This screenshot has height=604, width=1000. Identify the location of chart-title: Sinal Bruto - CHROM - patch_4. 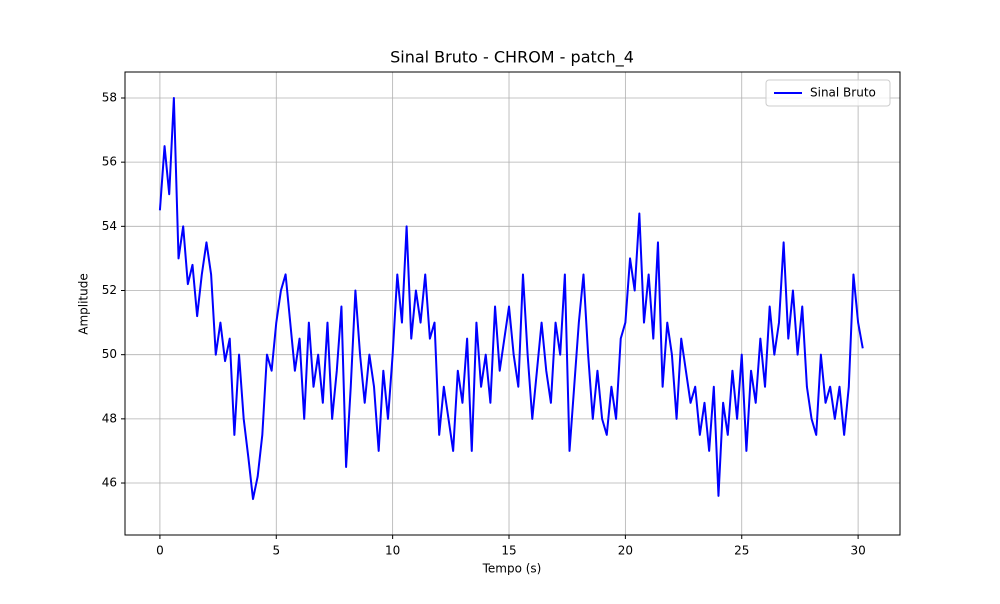
(512, 58).